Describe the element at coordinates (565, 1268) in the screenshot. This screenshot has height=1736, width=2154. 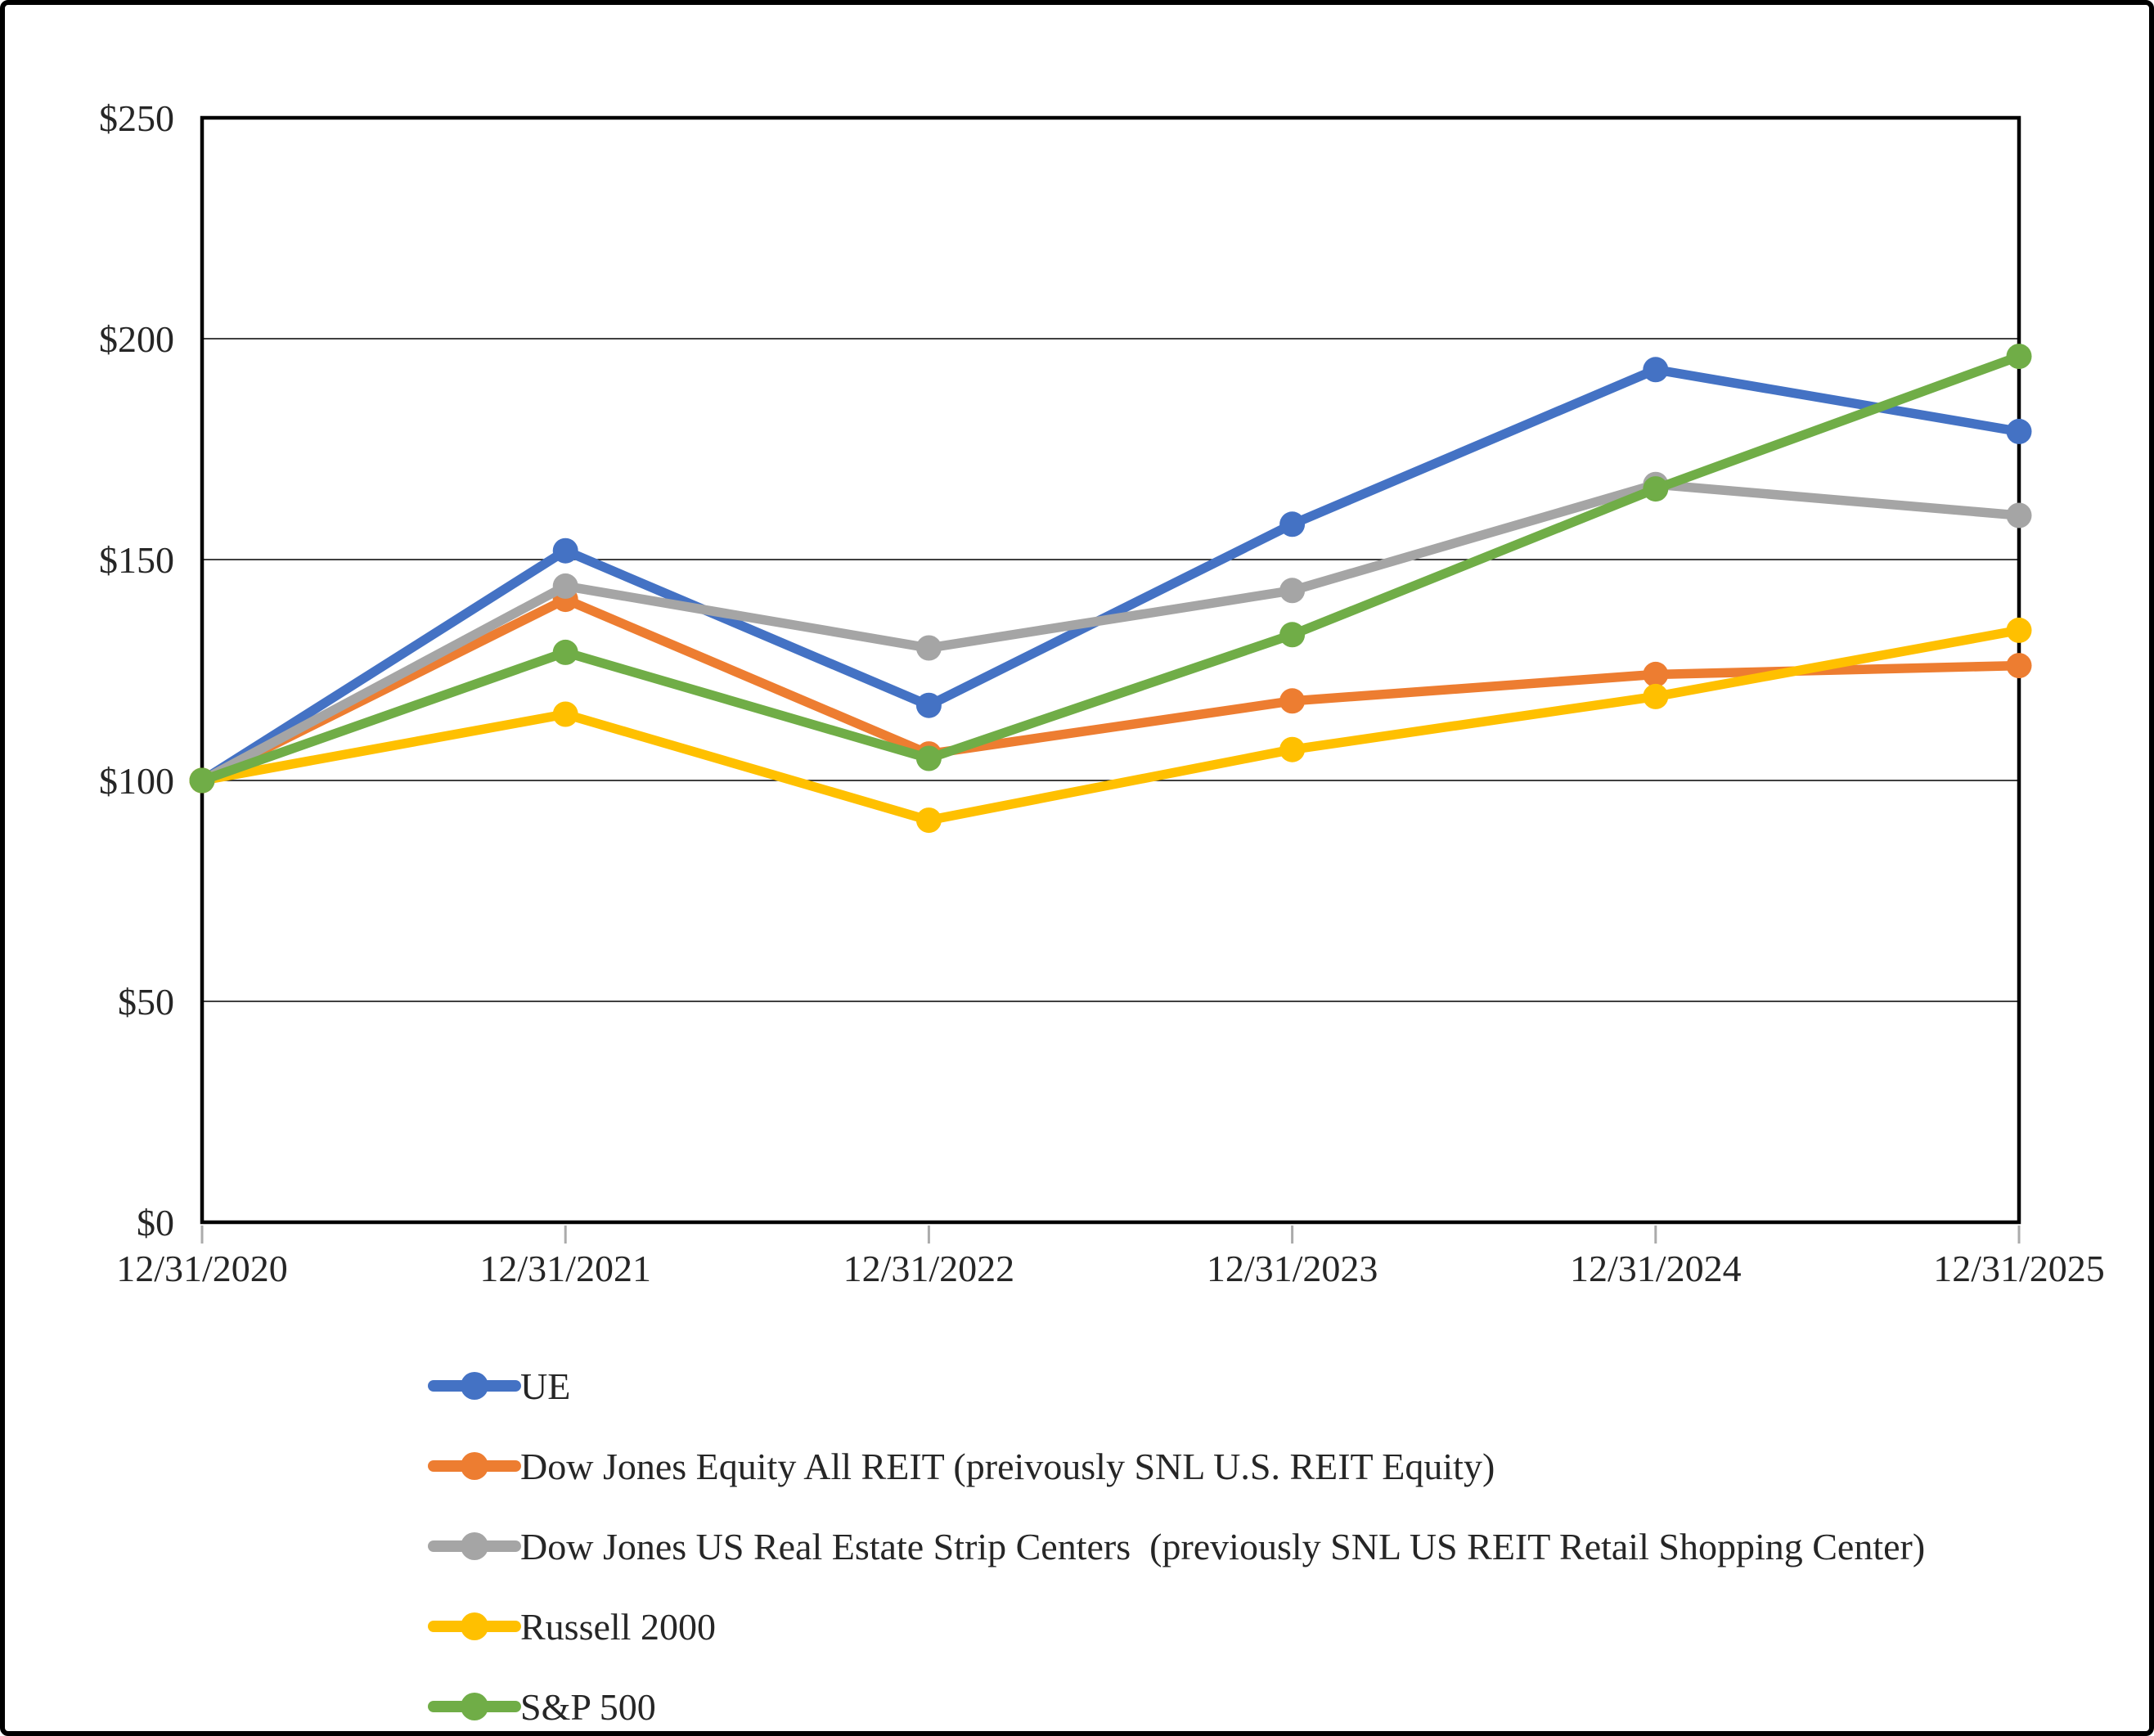
I see `x-axis-tick-label: 12/31/2021` at that location.